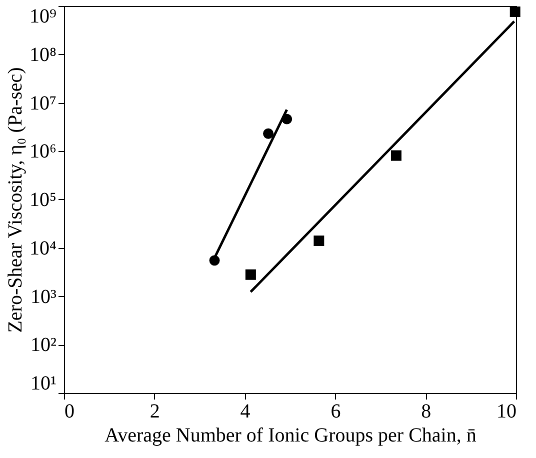 This screenshot has height=458, width=536. I want to click on y-tick-label: 10³, so click(43, 297).